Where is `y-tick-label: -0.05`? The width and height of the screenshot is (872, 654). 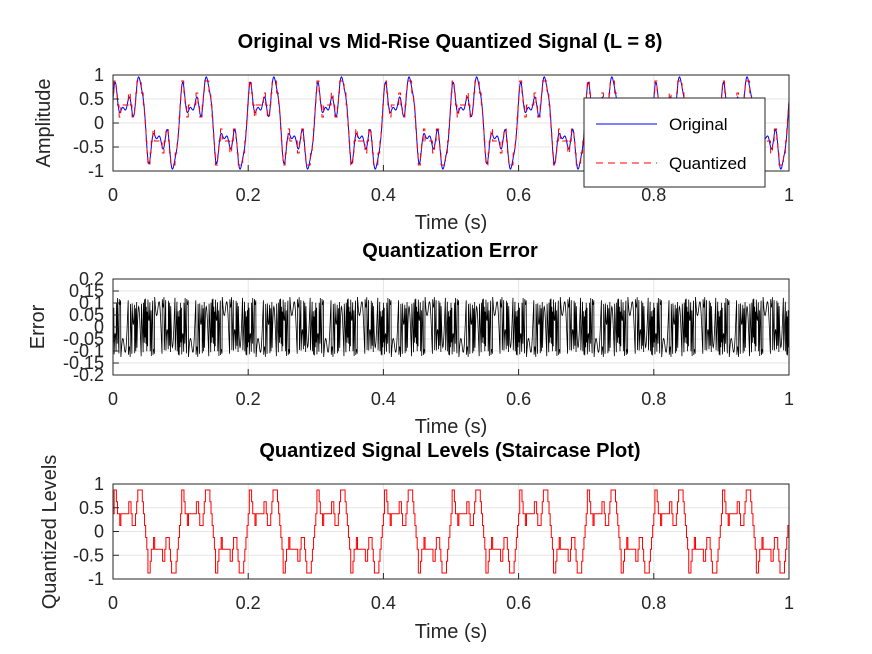 y-tick-label: -0.05 is located at coordinates (83, 339).